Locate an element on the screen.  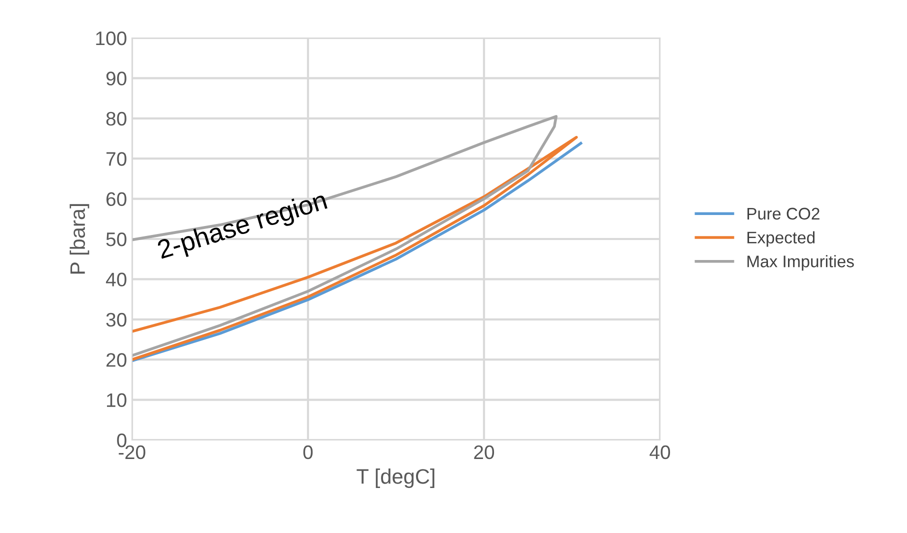
y-tick-label: 70 is located at coordinates (116, 159).